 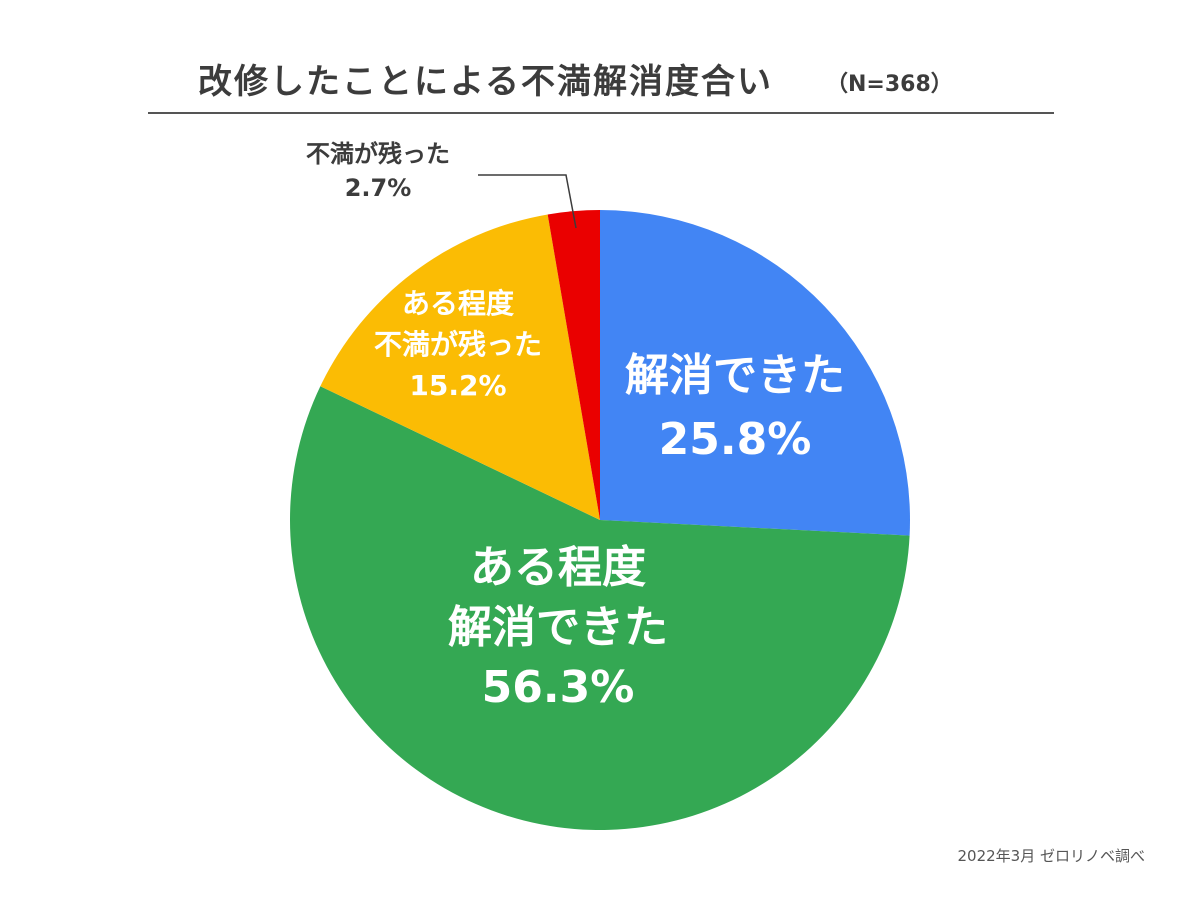 What do you see at coordinates (378, 188) in the screenshot?
I see `slice-value-label: 2.7%` at bounding box center [378, 188].